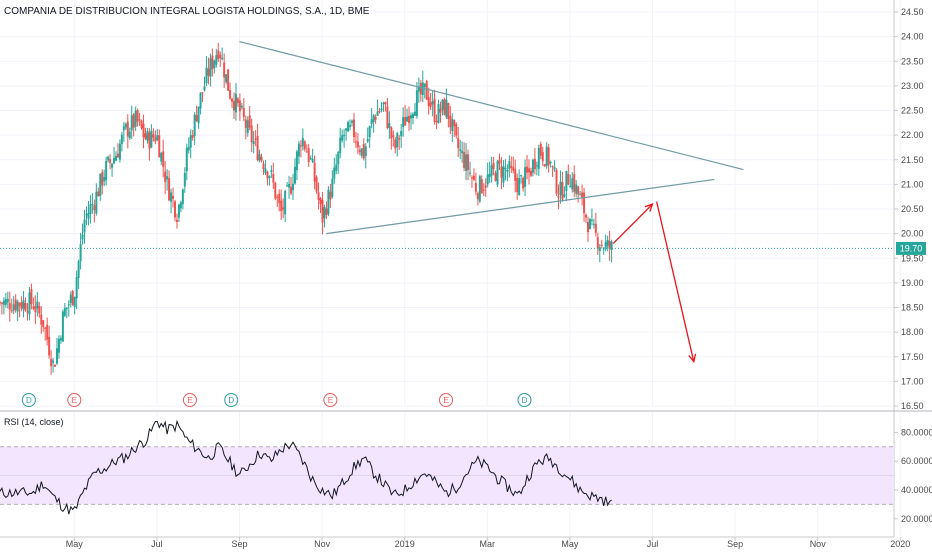  I want to click on y-tick-label: 19.00, so click(912, 283).